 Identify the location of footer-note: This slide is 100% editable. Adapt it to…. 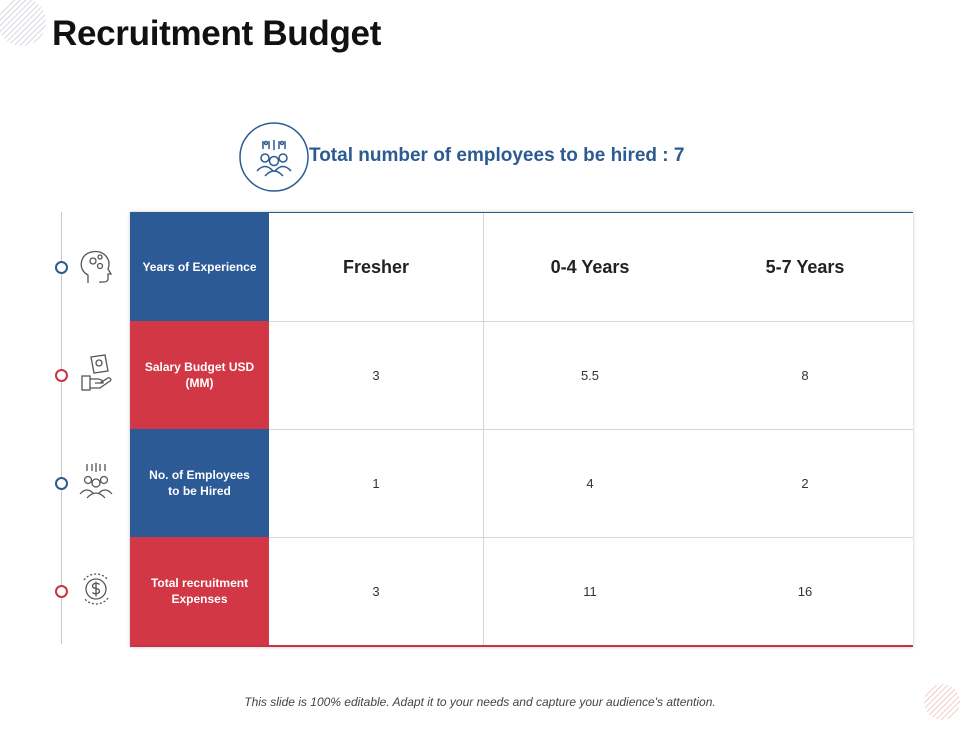
(480, 702).